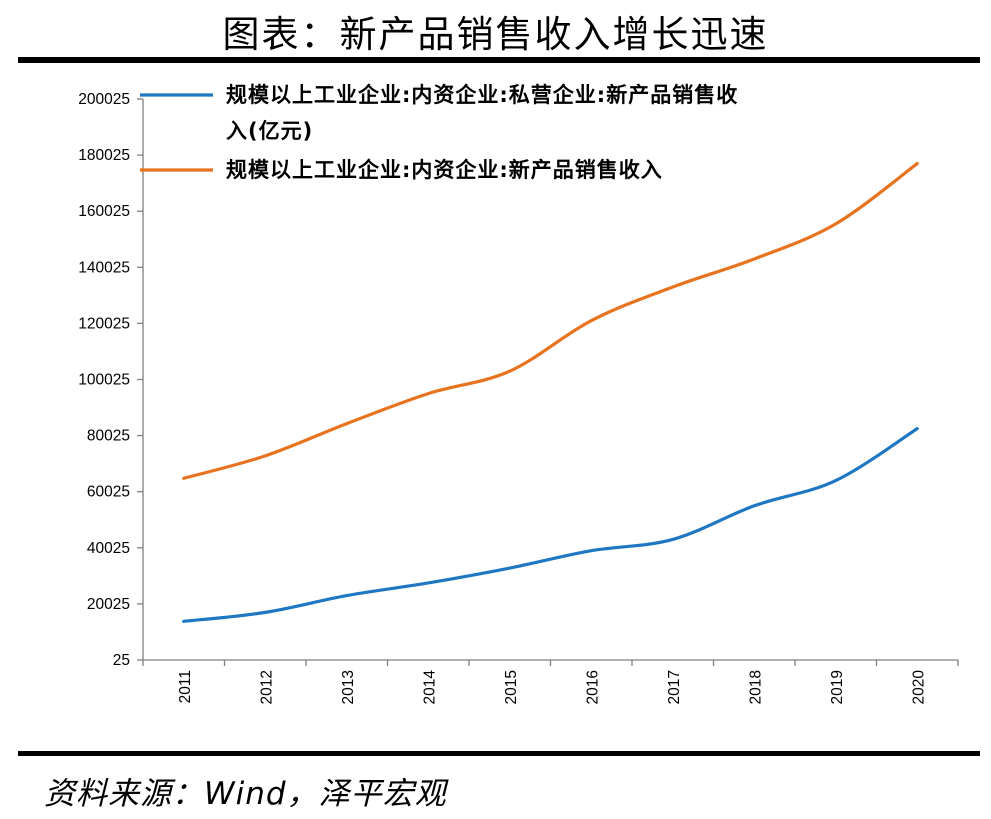 This screenshot has height=819, width=991. I want to click on y-tick-label: 20025, so click(108, 604).